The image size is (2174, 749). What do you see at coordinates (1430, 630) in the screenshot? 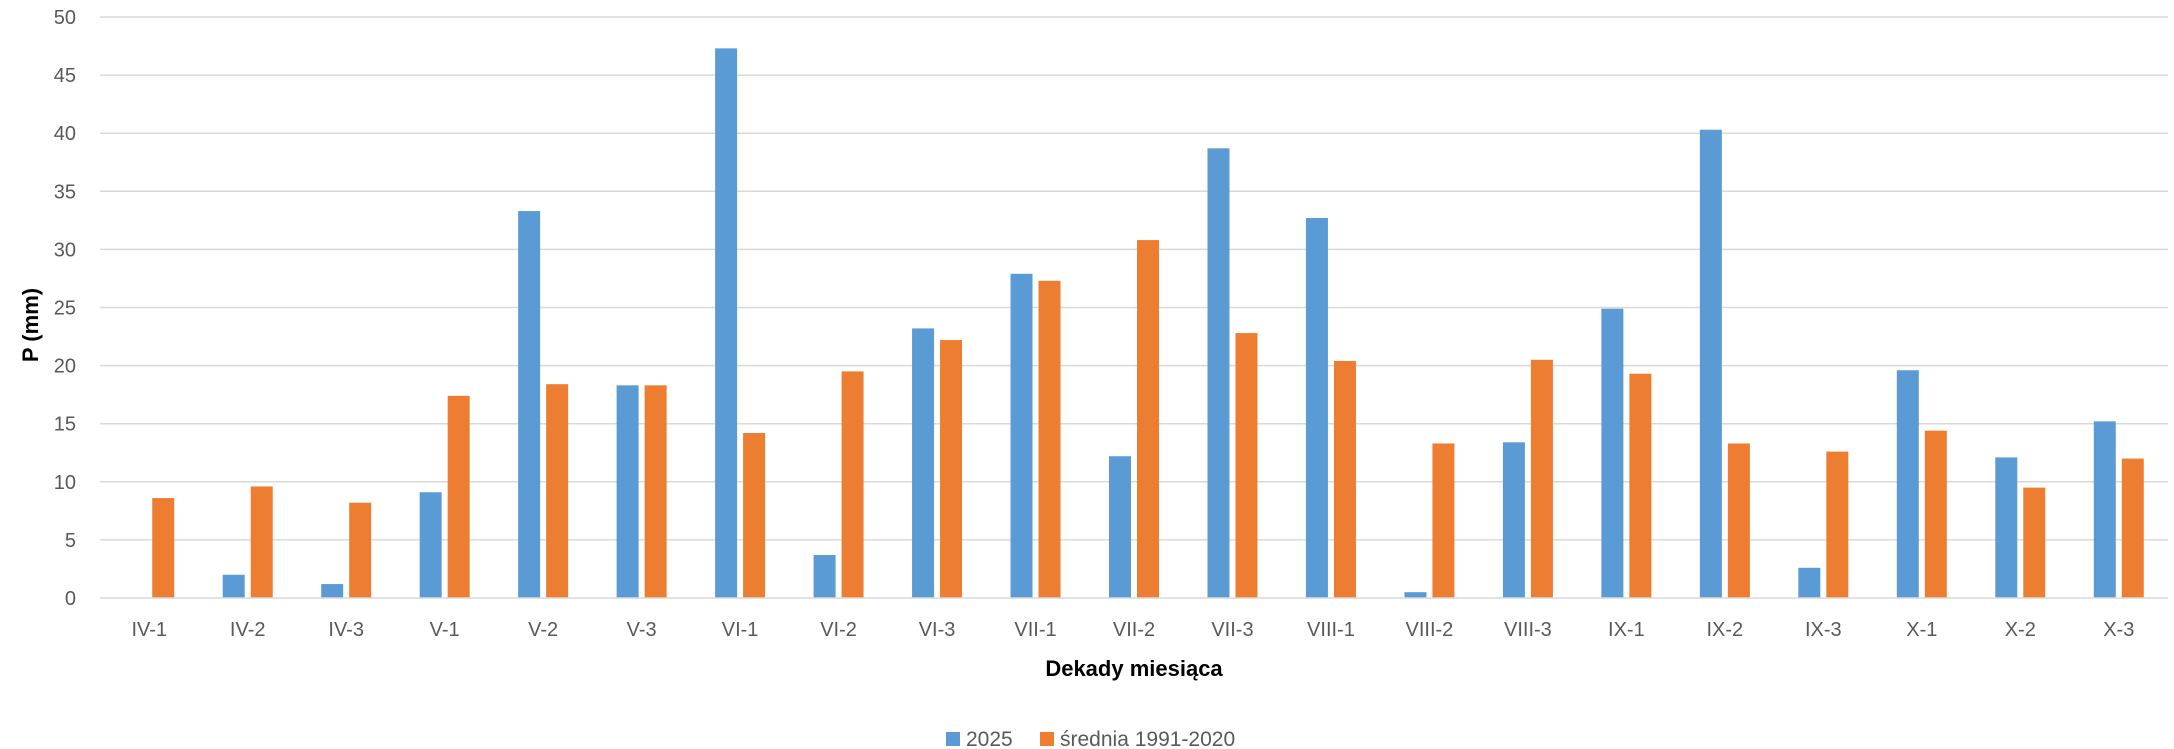
I see `x-tick-label: VIII-2` at bounding box center [1430, 630].